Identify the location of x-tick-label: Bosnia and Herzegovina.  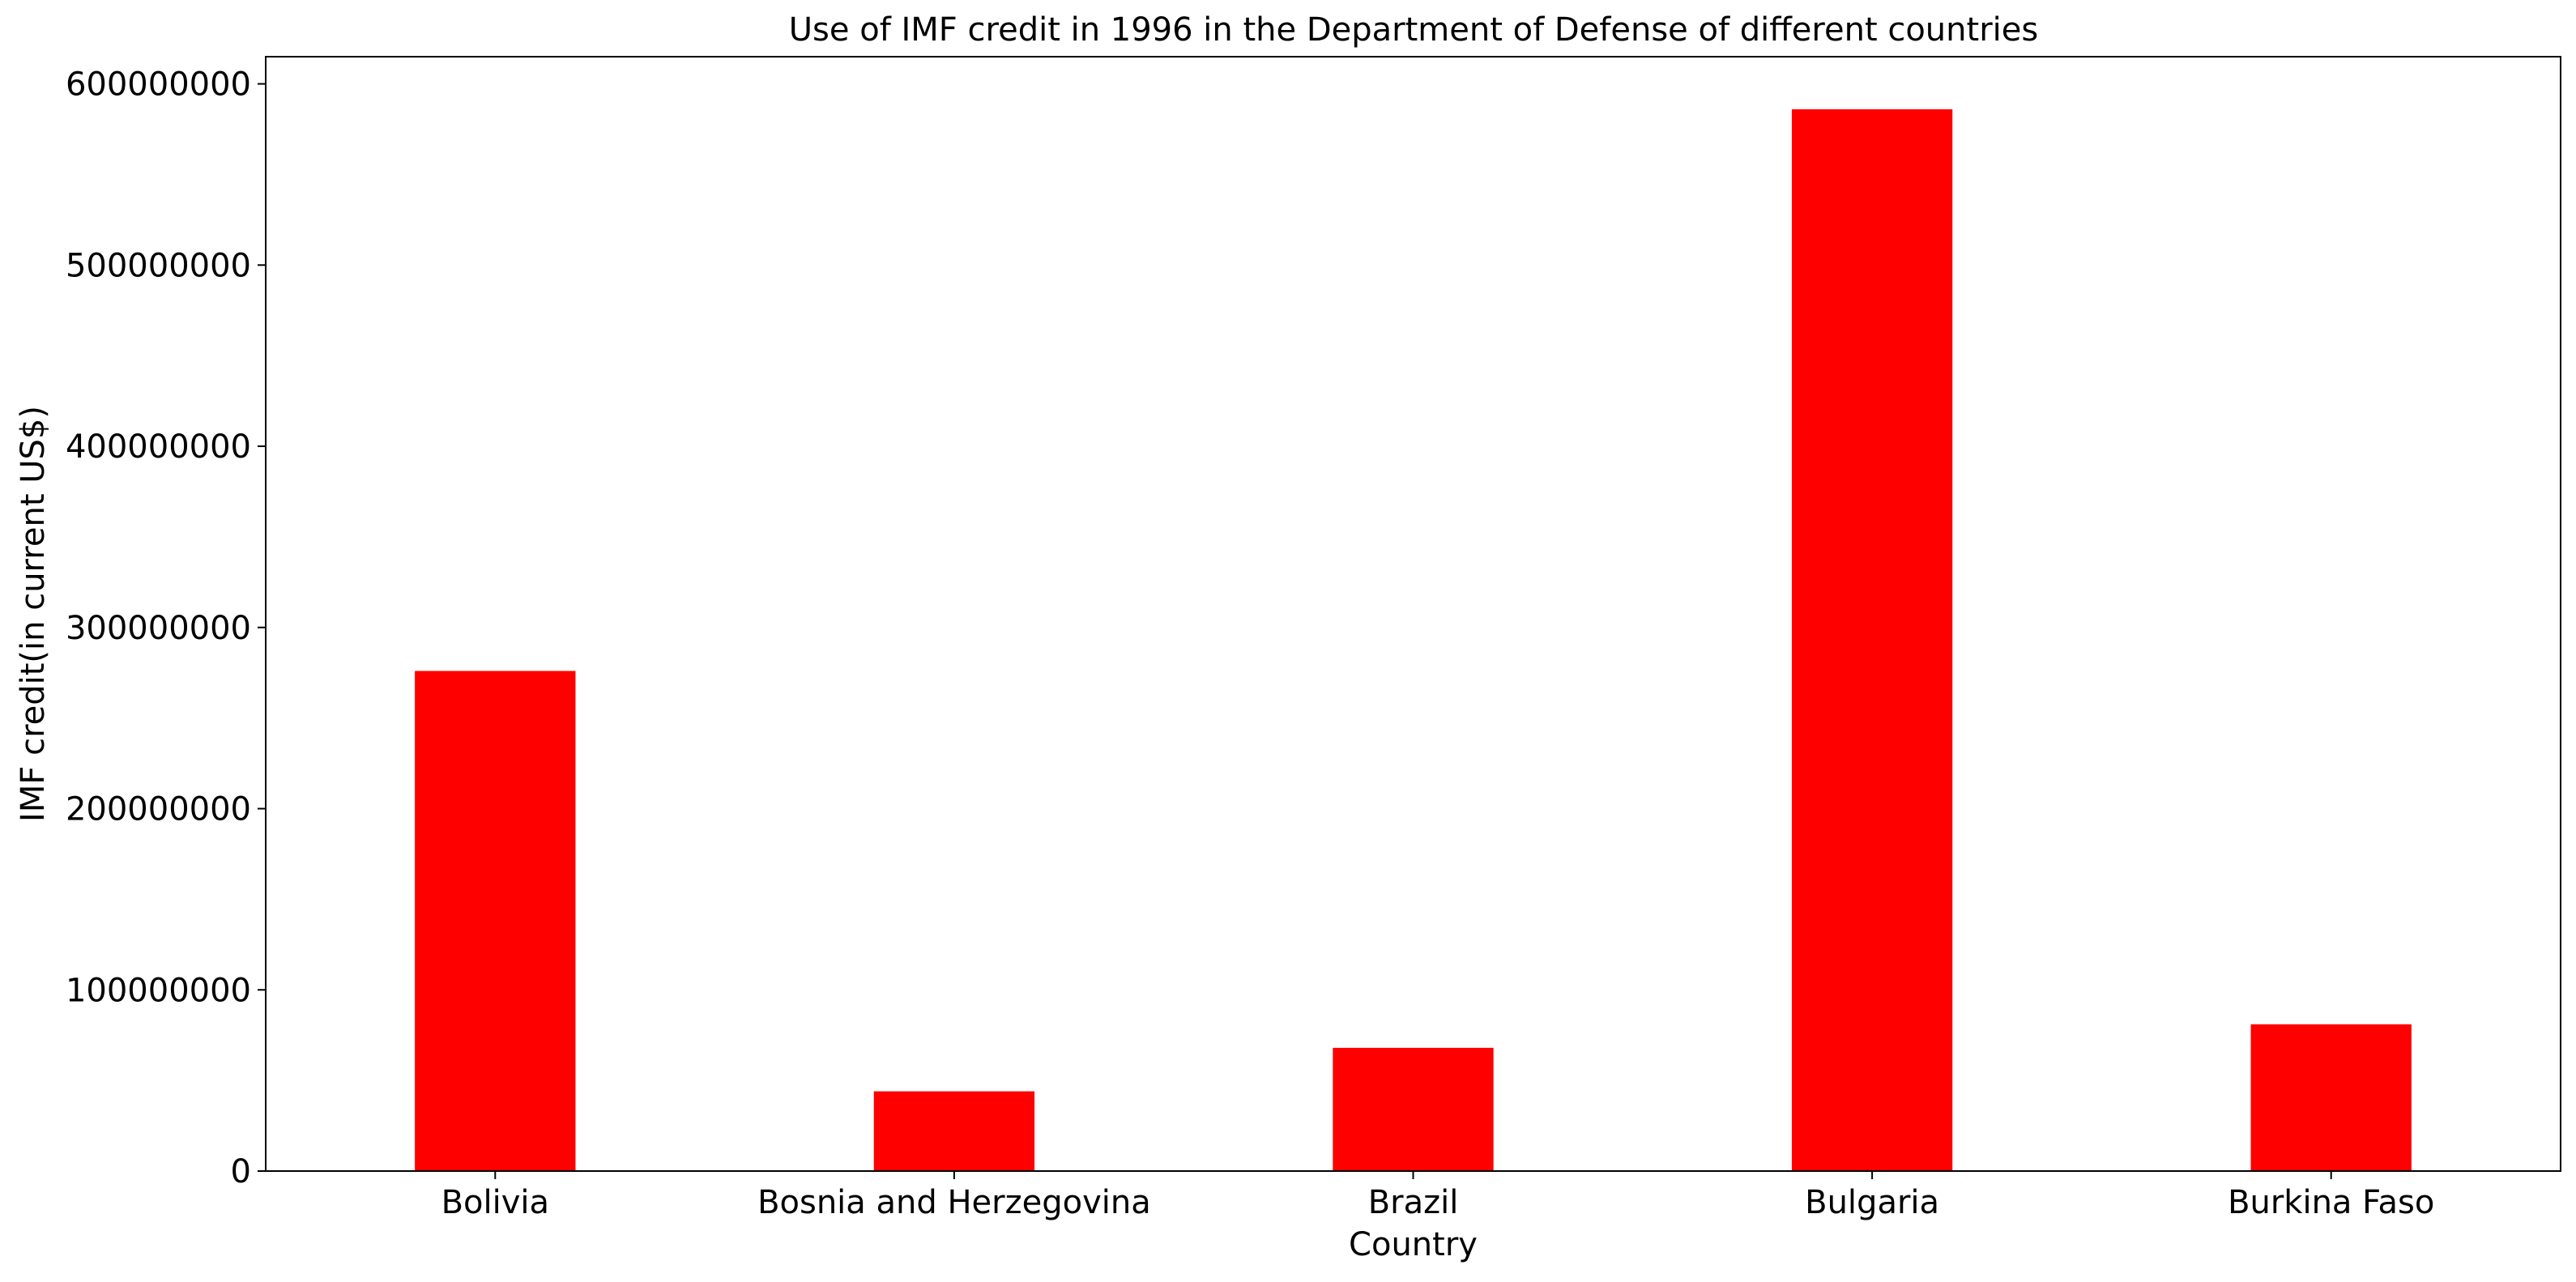
(954, 1202).